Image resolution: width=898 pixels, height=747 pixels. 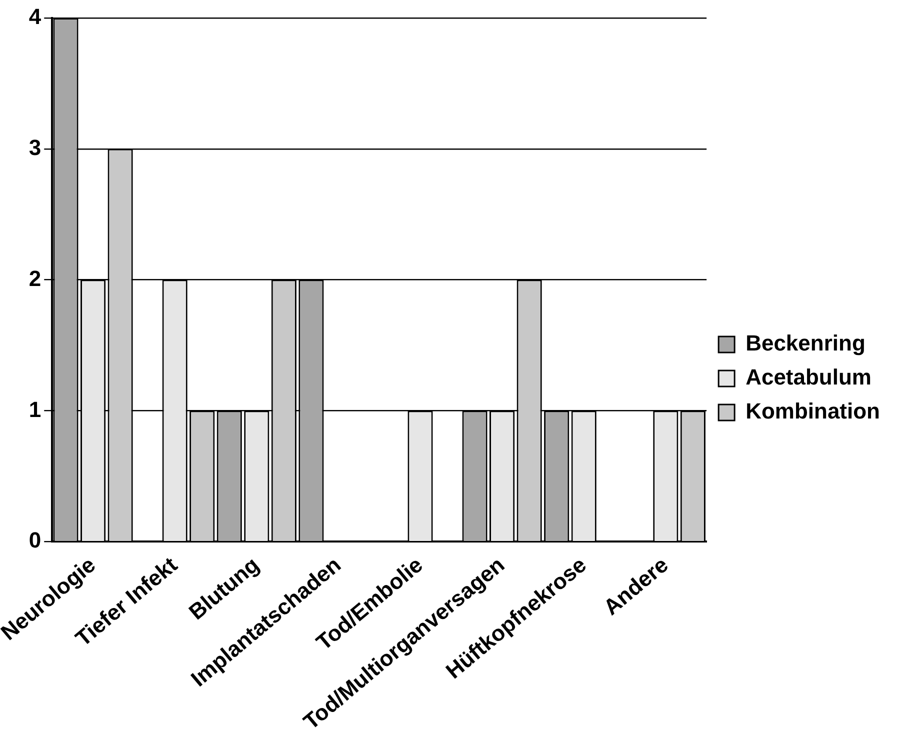 I want to click on legend-label: Kombination, so click(x=813, y=411).